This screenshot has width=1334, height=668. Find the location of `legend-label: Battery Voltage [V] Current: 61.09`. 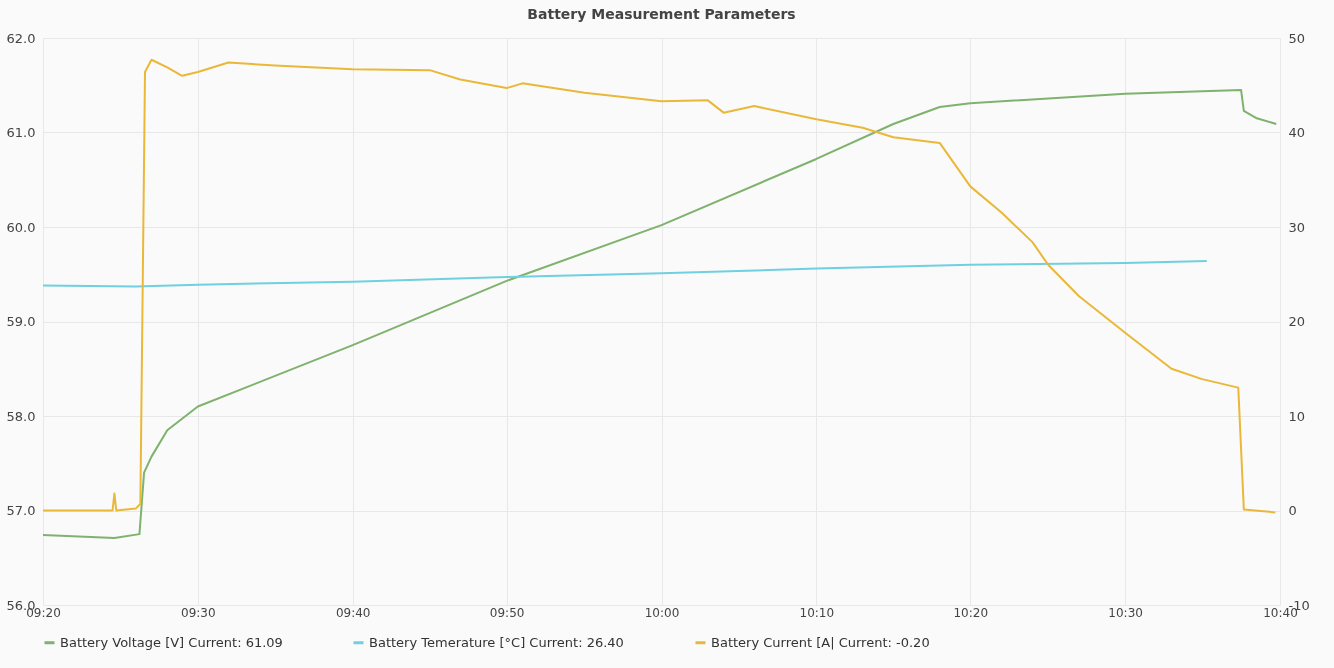

legend-label: Battery Voltage [V] Current: 61.09 is located at coordinates (171, 642).